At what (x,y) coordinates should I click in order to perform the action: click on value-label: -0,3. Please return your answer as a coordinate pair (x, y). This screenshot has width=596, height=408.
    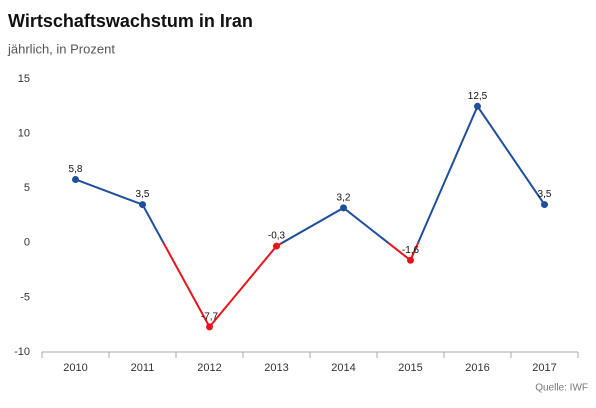
    Looking at the image, I should click on (277, 236).